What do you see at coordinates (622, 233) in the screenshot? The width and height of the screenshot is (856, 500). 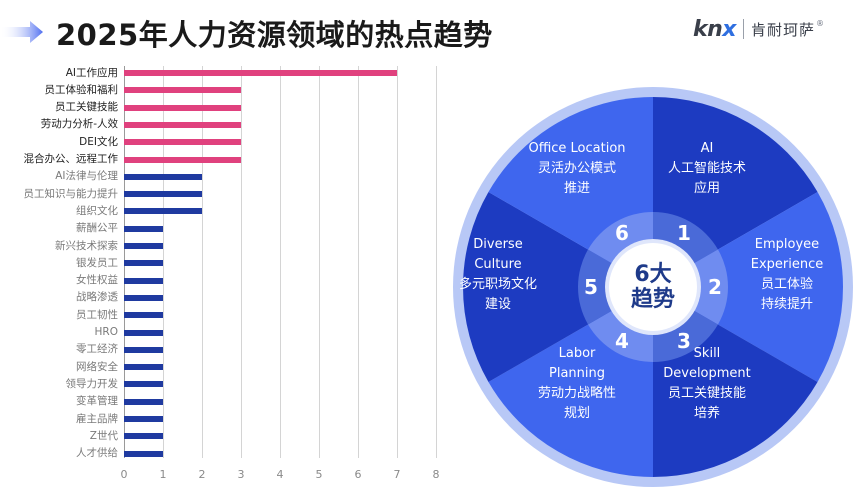 I see `segment-number: 6` at bounding box center [622, 233].